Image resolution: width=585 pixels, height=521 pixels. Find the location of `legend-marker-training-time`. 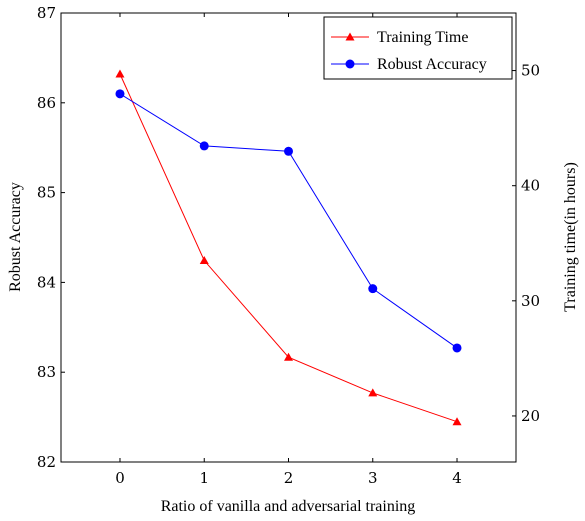

legend-marker-training-time is located at coordinates (350, 36).